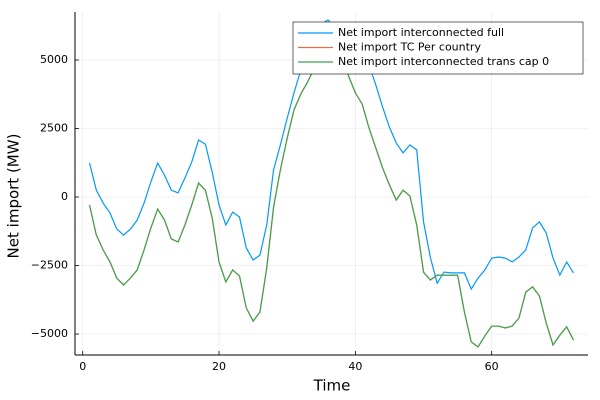 Image resolution: width=600 pixels, height=400 pixels. I want to click on legend-label: Net import TC Per country, so click(409, 47).